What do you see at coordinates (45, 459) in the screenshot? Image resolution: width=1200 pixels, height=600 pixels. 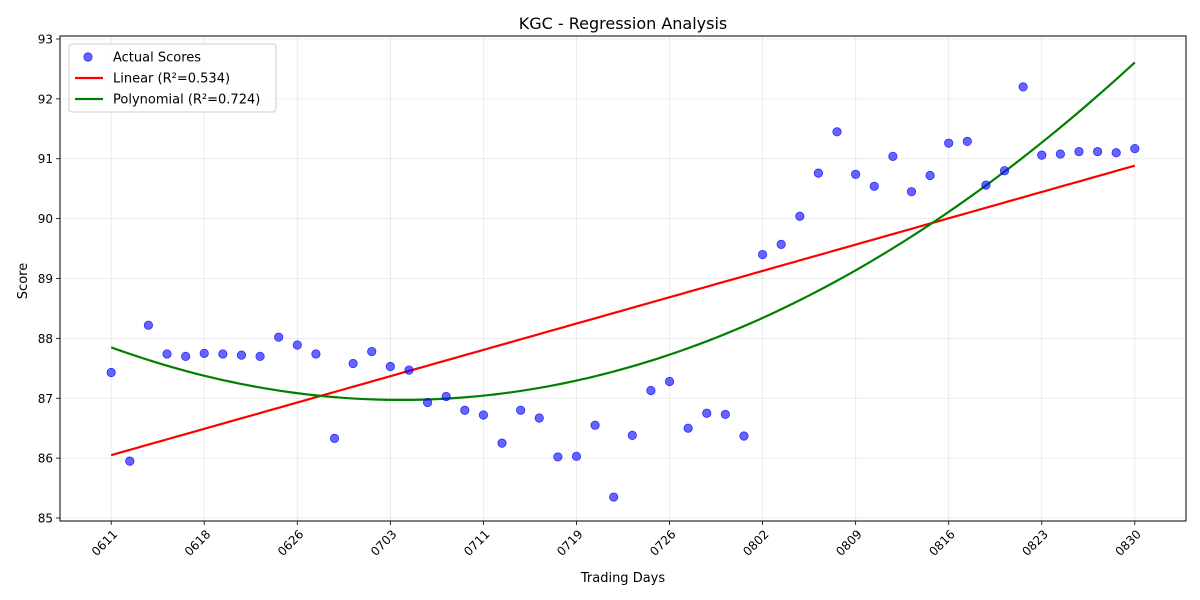 I see `y-tick-label: 86` at bounding box center [45, 459].